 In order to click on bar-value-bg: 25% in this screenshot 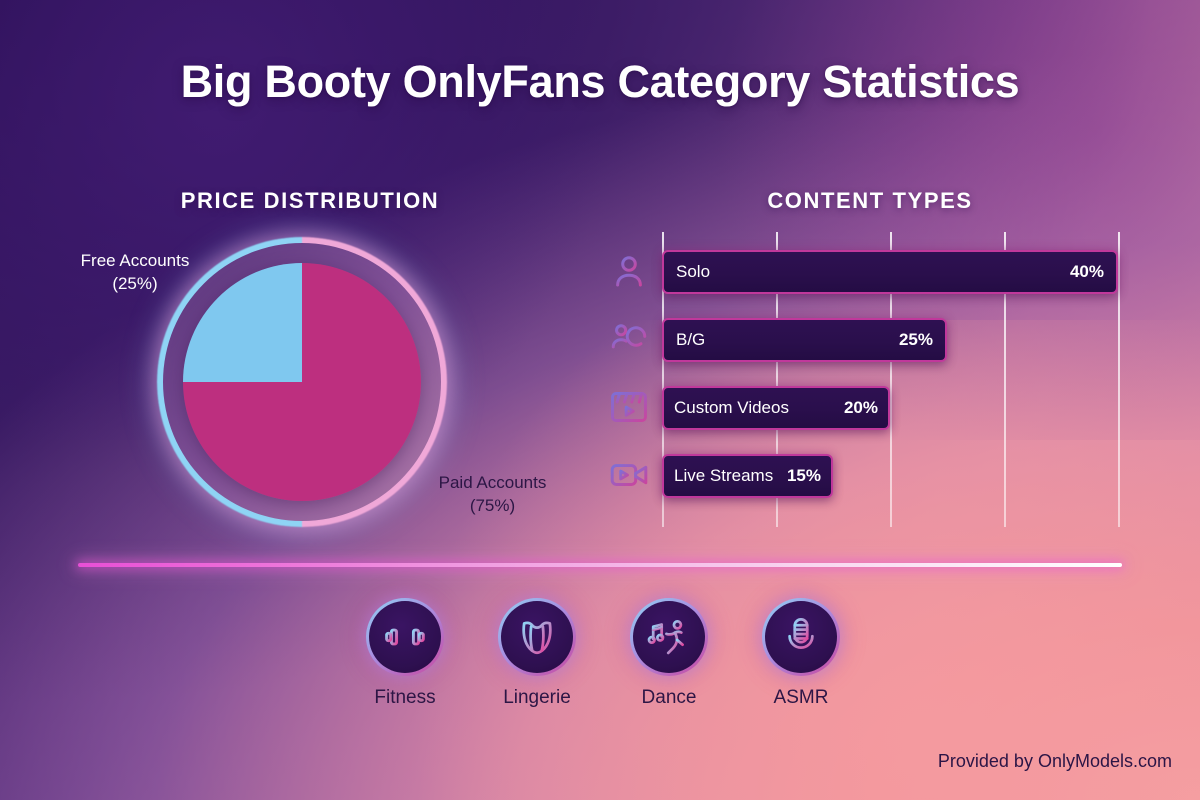, I will do `click(915, 339)`.